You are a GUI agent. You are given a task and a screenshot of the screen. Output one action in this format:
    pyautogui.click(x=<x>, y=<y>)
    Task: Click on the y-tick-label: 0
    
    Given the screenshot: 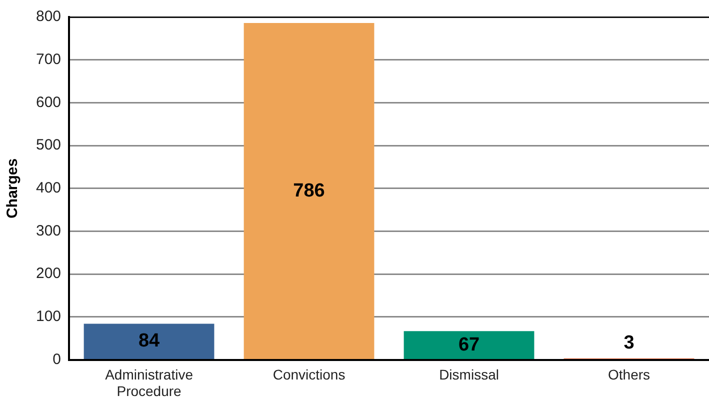 What is the action you would take?
    pyautogui.click(x=57, y=359)
    